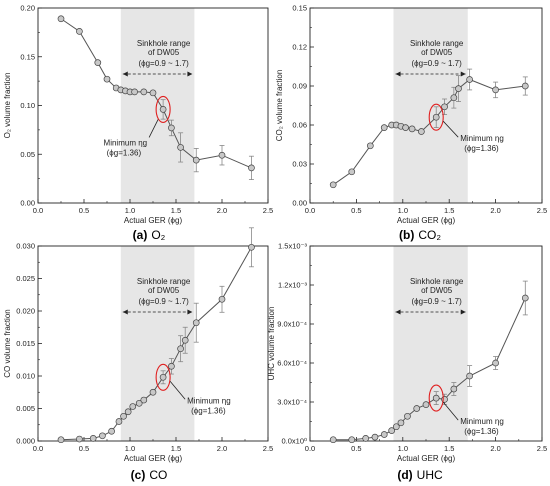  I want to click on caption-letter: (b), so click(406, 235).